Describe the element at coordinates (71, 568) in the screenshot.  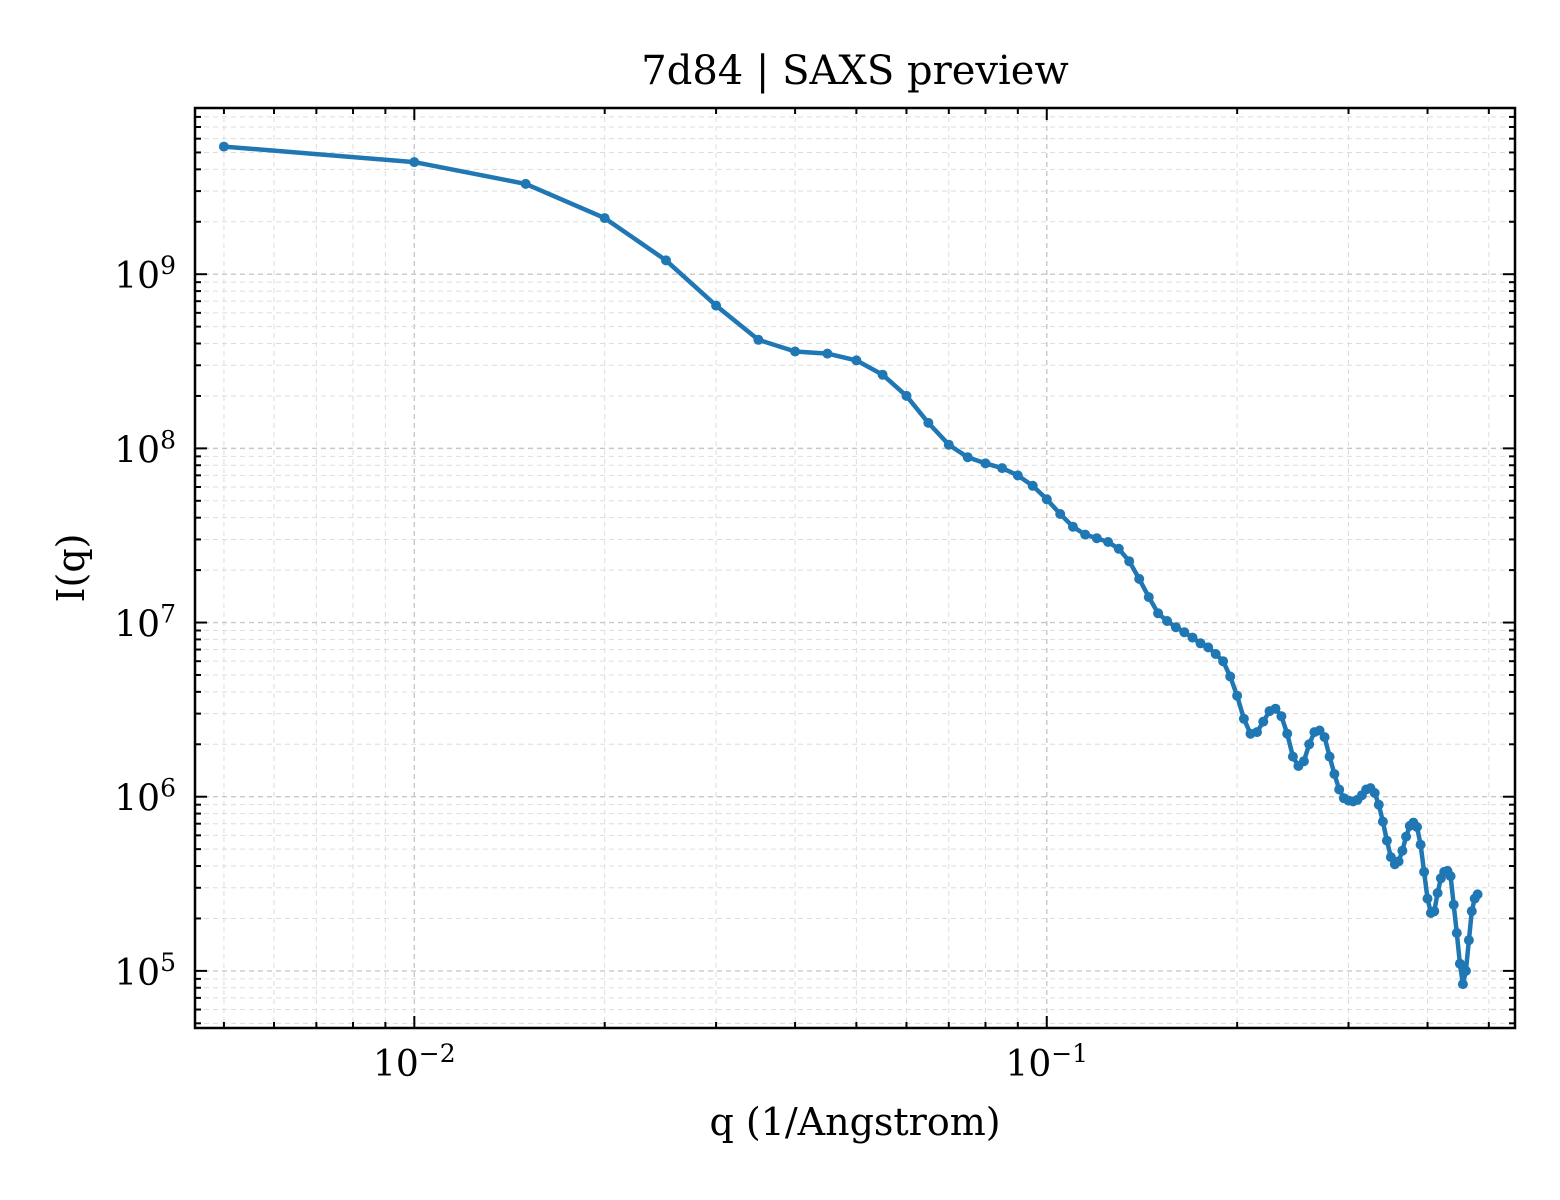
I see `y-axis-label: I(q)` at that location.